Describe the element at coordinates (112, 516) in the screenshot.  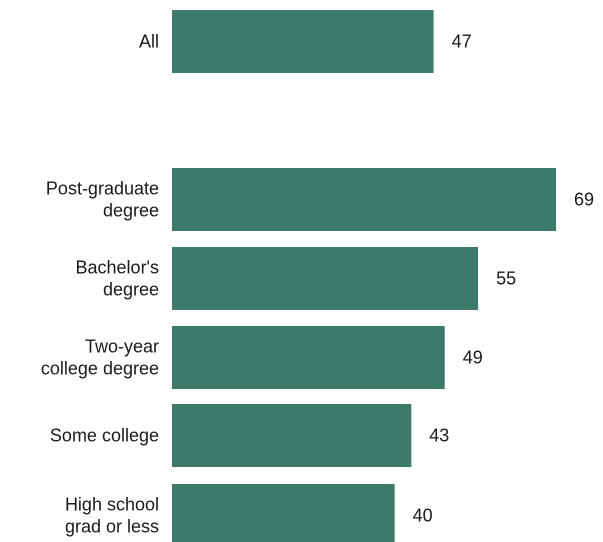
I see `category-label-5: High school grad or less` at that location.